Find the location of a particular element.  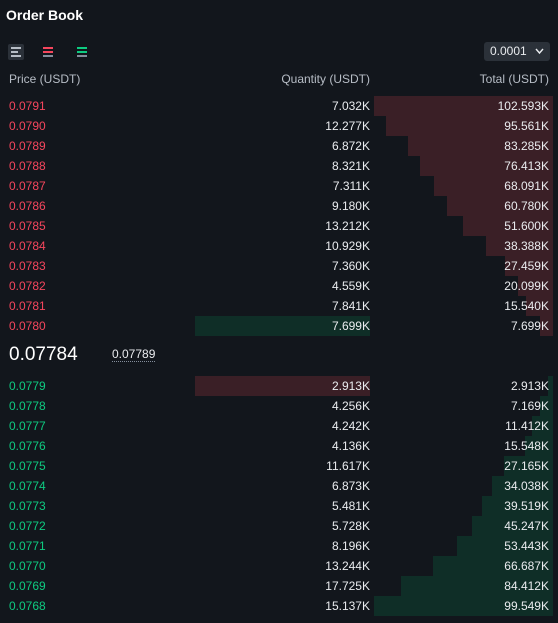

quantity: 4.256K is located at coordinates (350, 406).